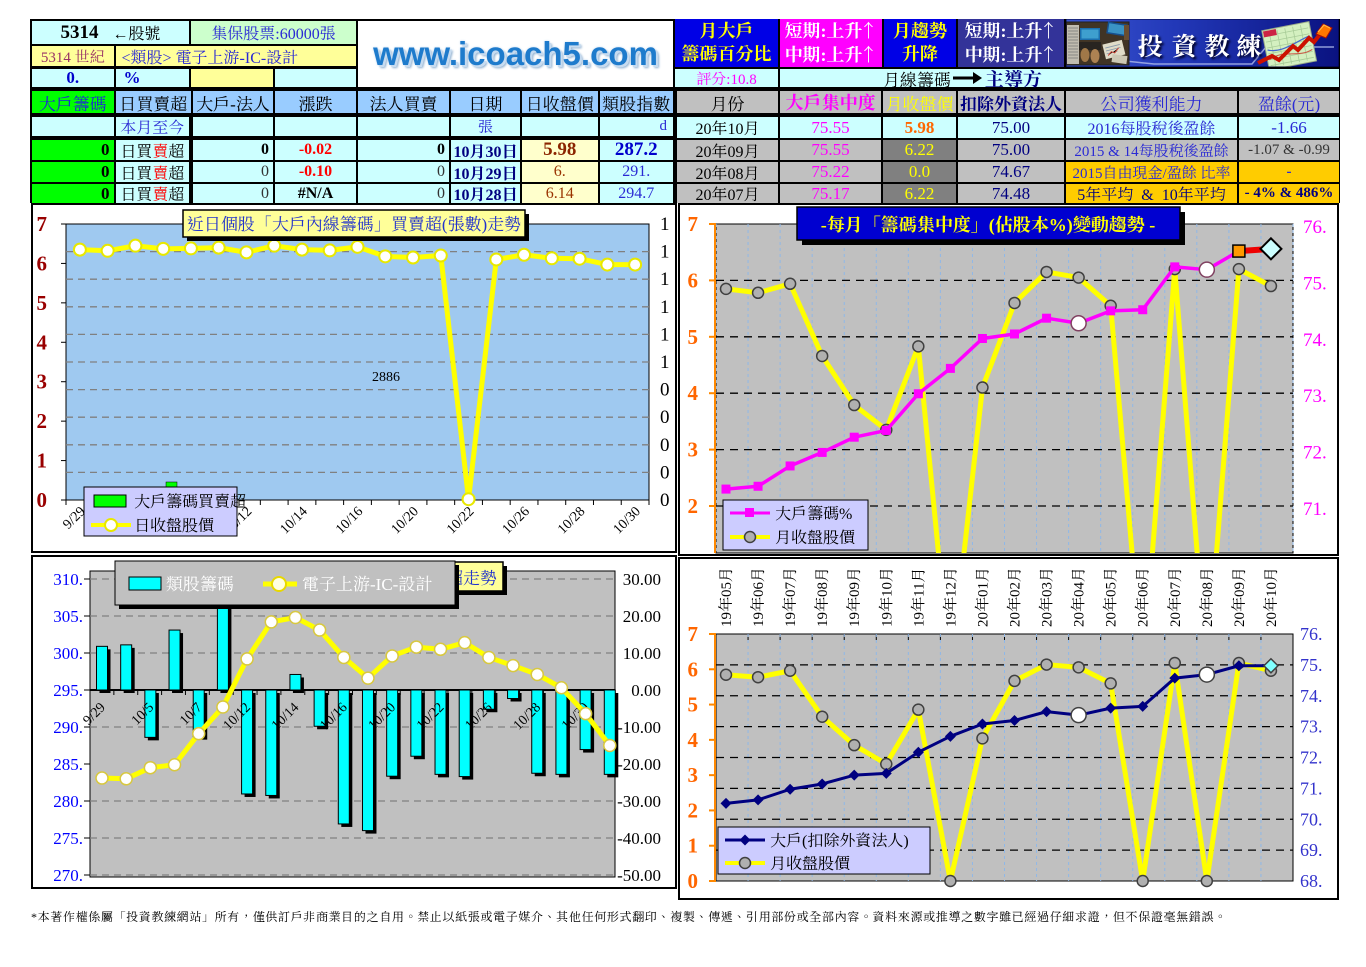  Describe the element at coordinates (950, 597) in the screenshot. I see `svg-text: 19年12月` at that location.